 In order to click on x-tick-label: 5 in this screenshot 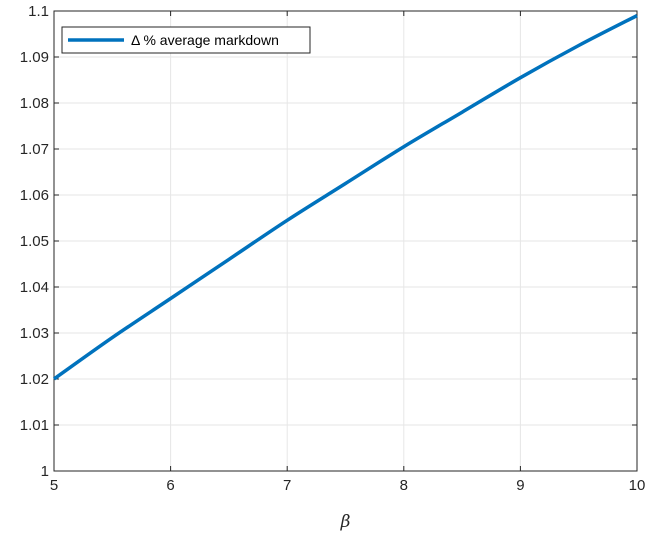, I will do `click(54, 485)`.